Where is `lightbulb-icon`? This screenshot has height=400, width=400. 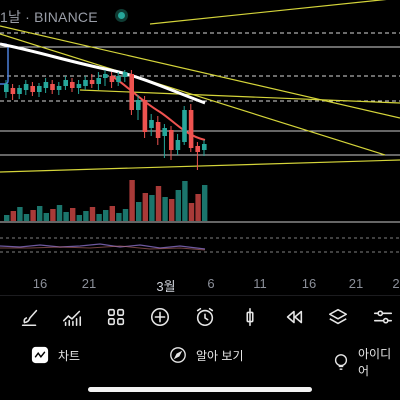 lightbulb-icon is located at coordinates (340, 362).